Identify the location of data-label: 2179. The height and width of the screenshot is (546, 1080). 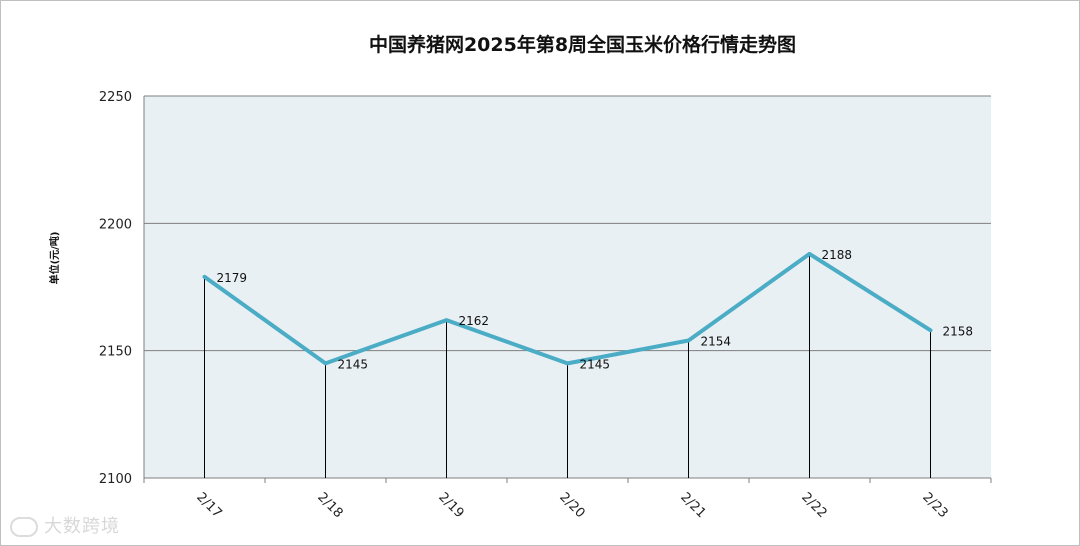
(232, 278).